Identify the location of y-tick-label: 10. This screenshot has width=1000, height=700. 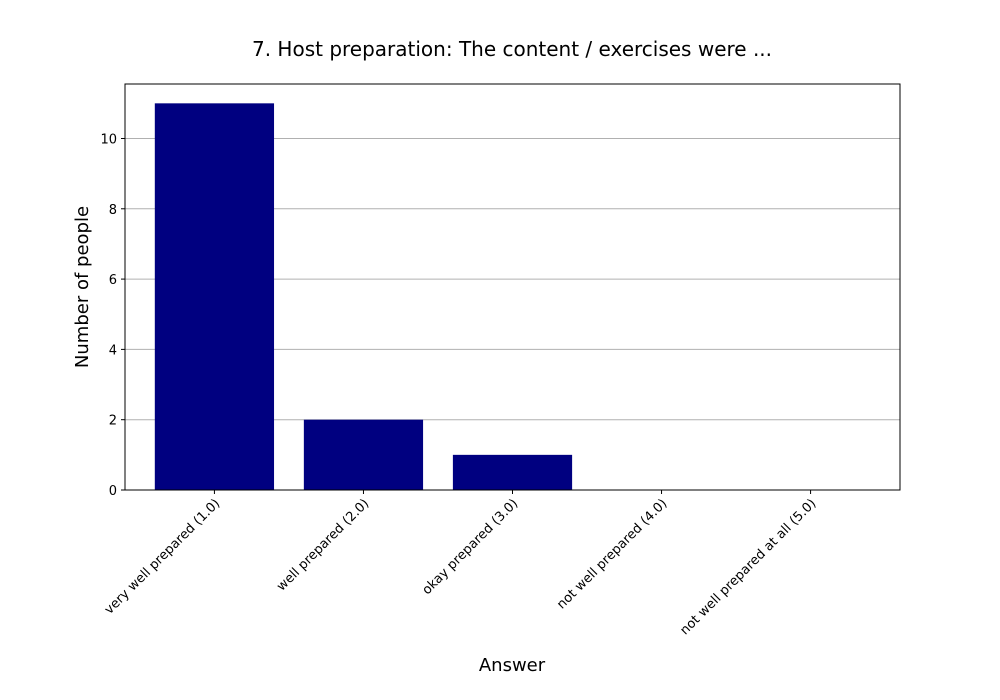
(108, 139).